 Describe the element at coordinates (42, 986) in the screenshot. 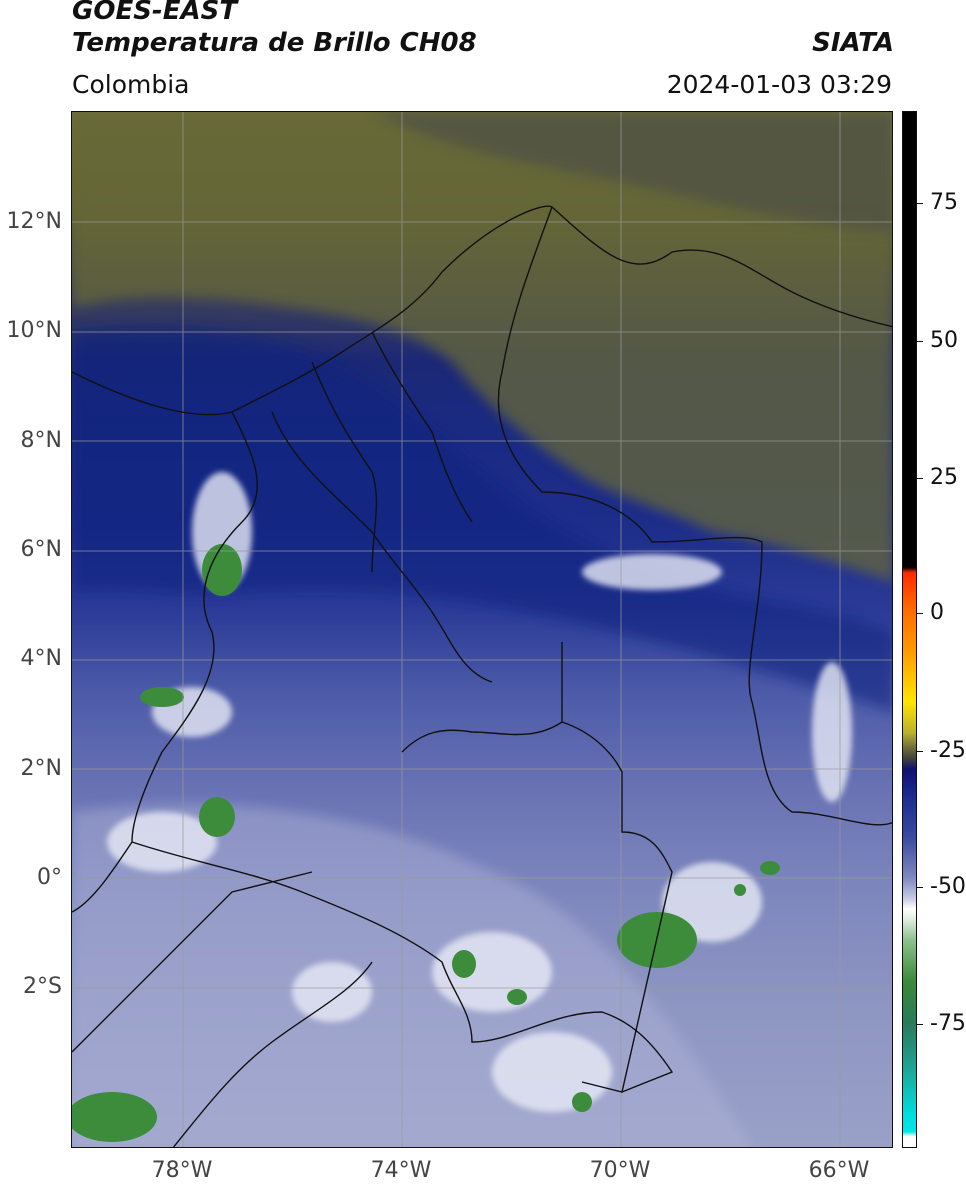

I see `lat-tick-label: 2°S` at that location.